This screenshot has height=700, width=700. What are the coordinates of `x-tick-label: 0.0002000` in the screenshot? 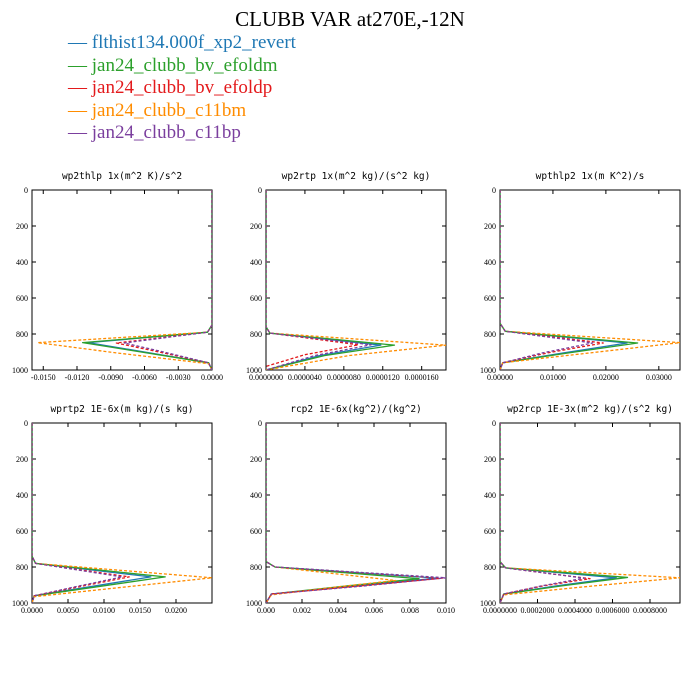 It's located at (538, 610).